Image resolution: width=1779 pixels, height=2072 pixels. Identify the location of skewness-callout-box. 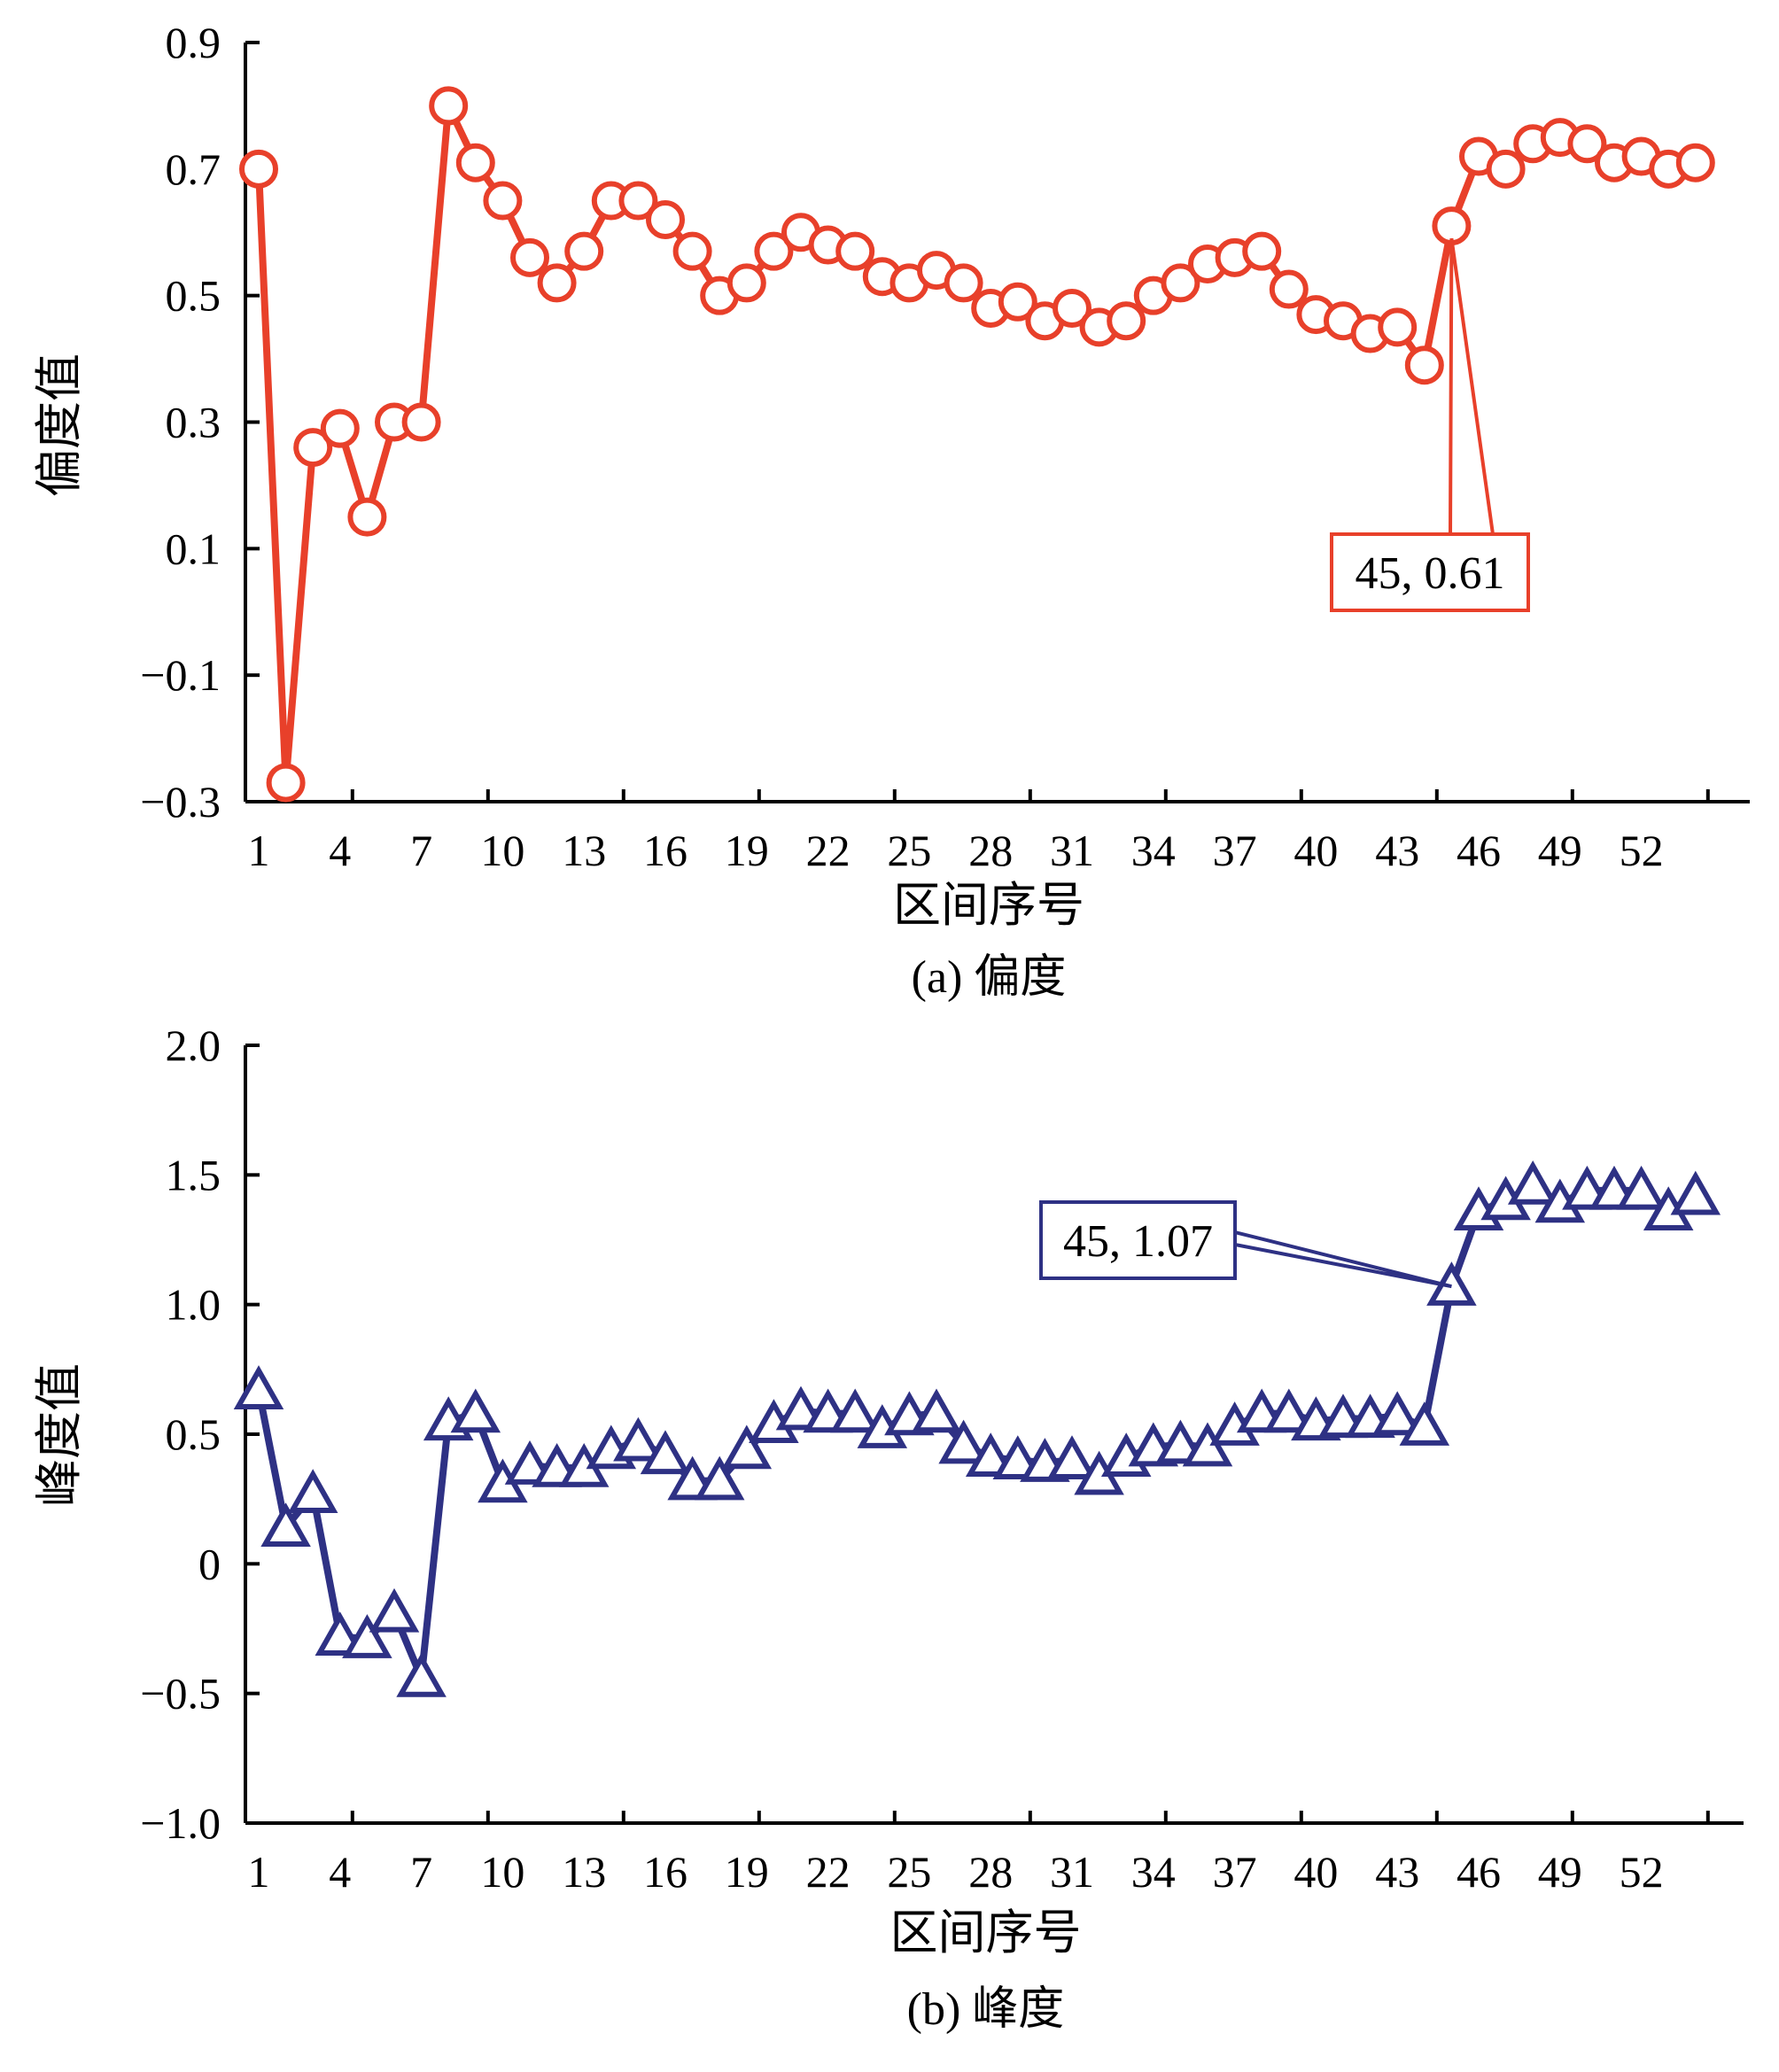
(1430, 572).